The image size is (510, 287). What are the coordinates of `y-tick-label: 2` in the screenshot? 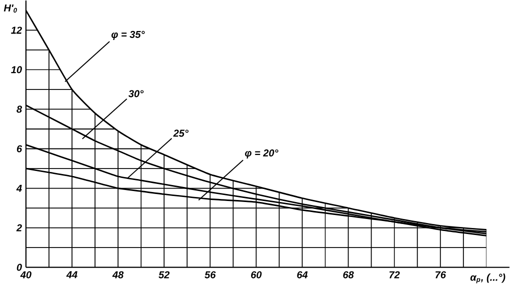 It's located at (19, 228).